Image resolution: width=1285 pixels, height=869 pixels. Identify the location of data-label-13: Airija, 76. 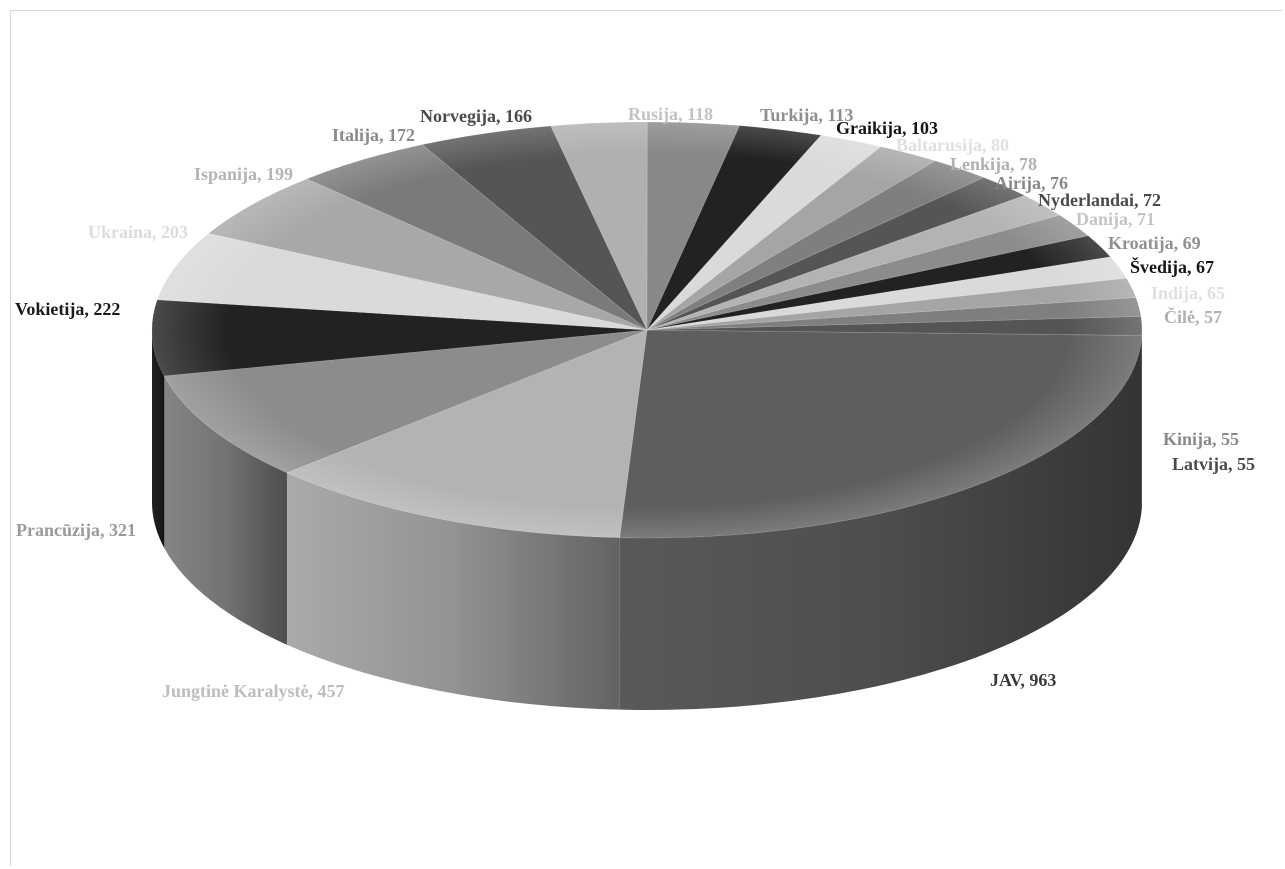
(1031, 183).